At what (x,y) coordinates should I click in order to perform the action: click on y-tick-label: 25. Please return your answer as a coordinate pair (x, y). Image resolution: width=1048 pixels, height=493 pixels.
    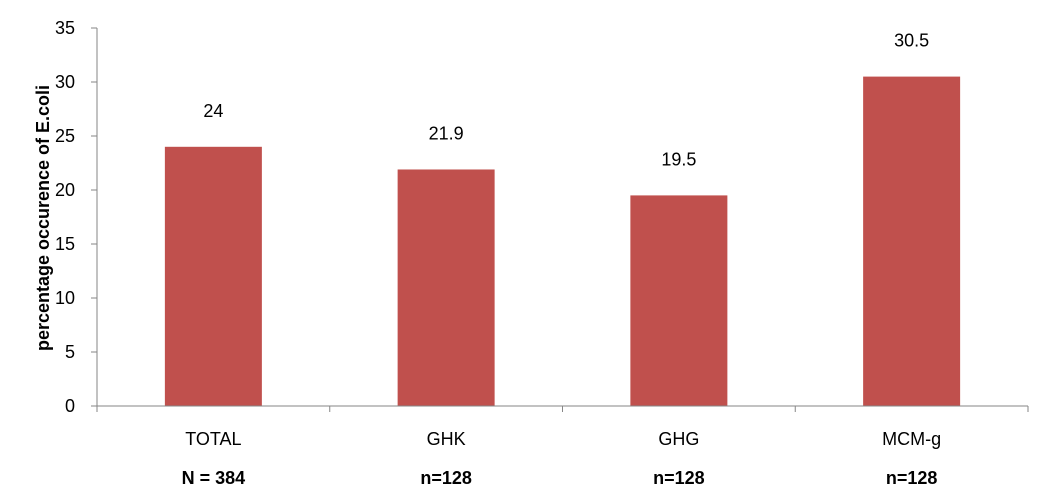
    Looking at the image, I should click on (65, 136).